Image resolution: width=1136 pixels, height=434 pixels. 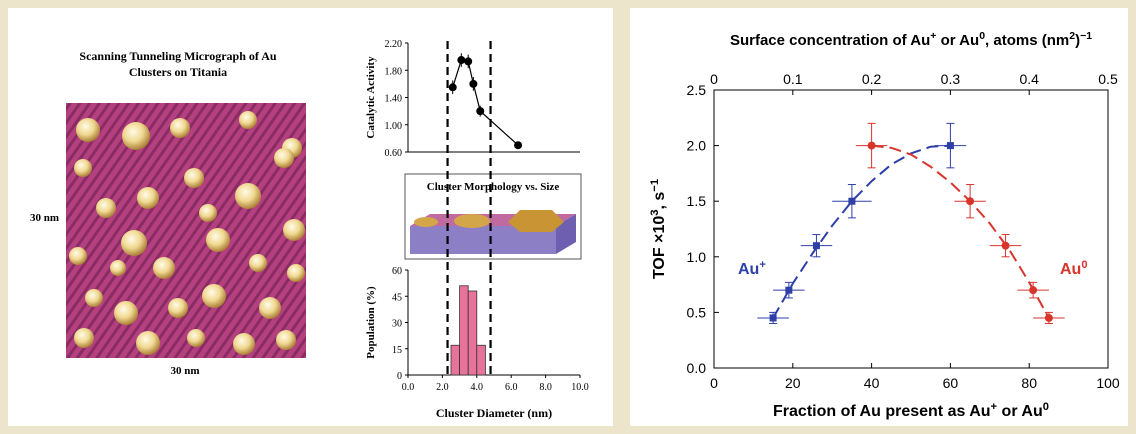 What do you see at coordinates (494, 413) in the screenshot?
I see `population-x-label: Cluster Diameter (nm)` at bounding box center [494, 413].